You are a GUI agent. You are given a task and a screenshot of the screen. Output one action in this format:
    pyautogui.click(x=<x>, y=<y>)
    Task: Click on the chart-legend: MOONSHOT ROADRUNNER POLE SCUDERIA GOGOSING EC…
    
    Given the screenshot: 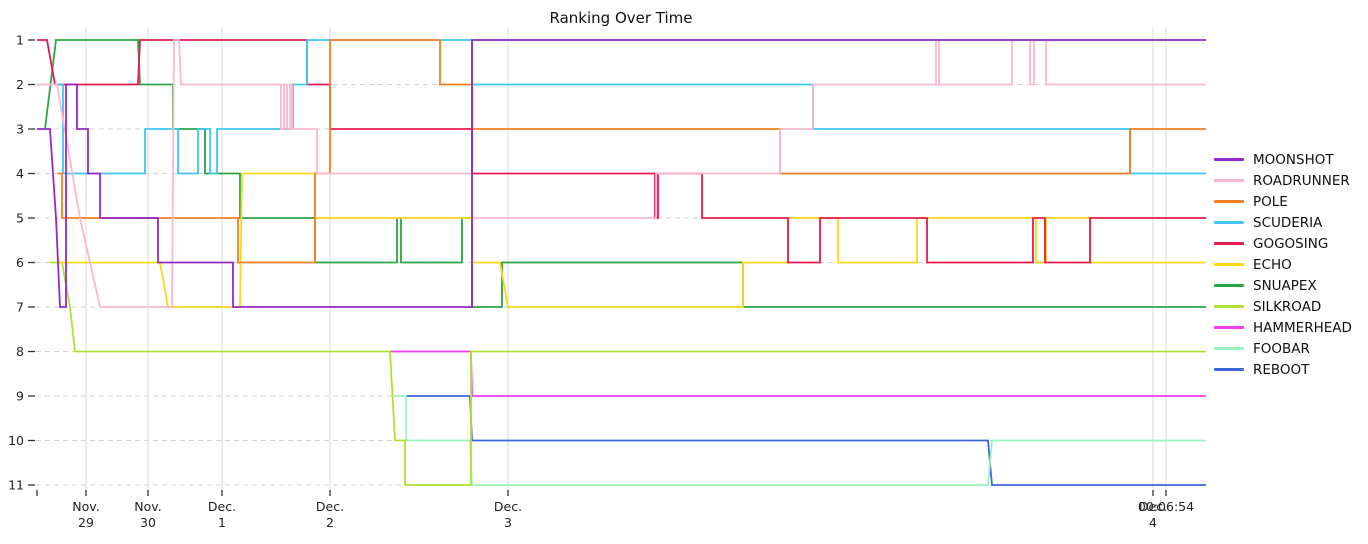 What is the action you would take?
    pyautogui.click(x=1283, y=264)
    